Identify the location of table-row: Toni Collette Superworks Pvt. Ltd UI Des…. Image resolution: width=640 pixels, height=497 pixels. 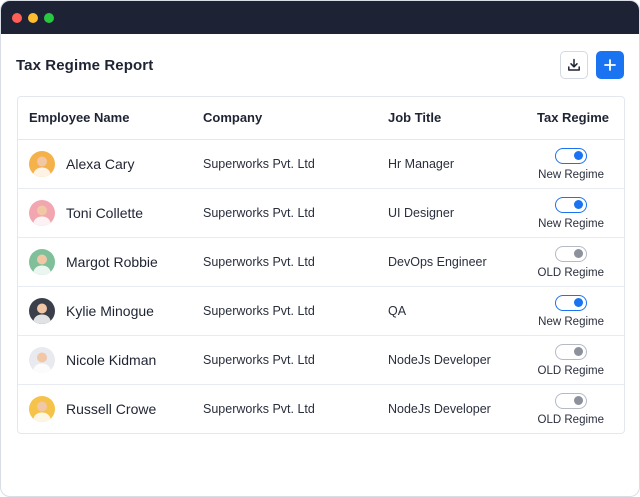
(321, 212).